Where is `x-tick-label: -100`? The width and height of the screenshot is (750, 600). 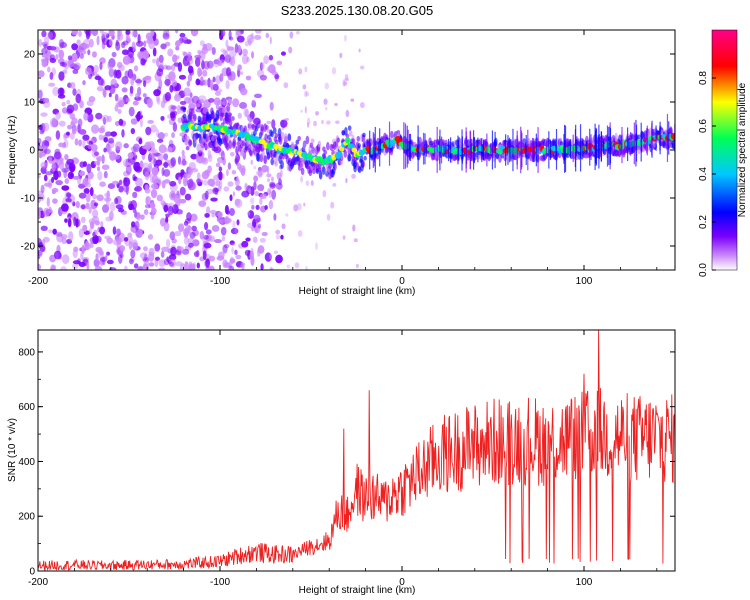 x-tick-label: -100 is located at coordinates (220, 281).